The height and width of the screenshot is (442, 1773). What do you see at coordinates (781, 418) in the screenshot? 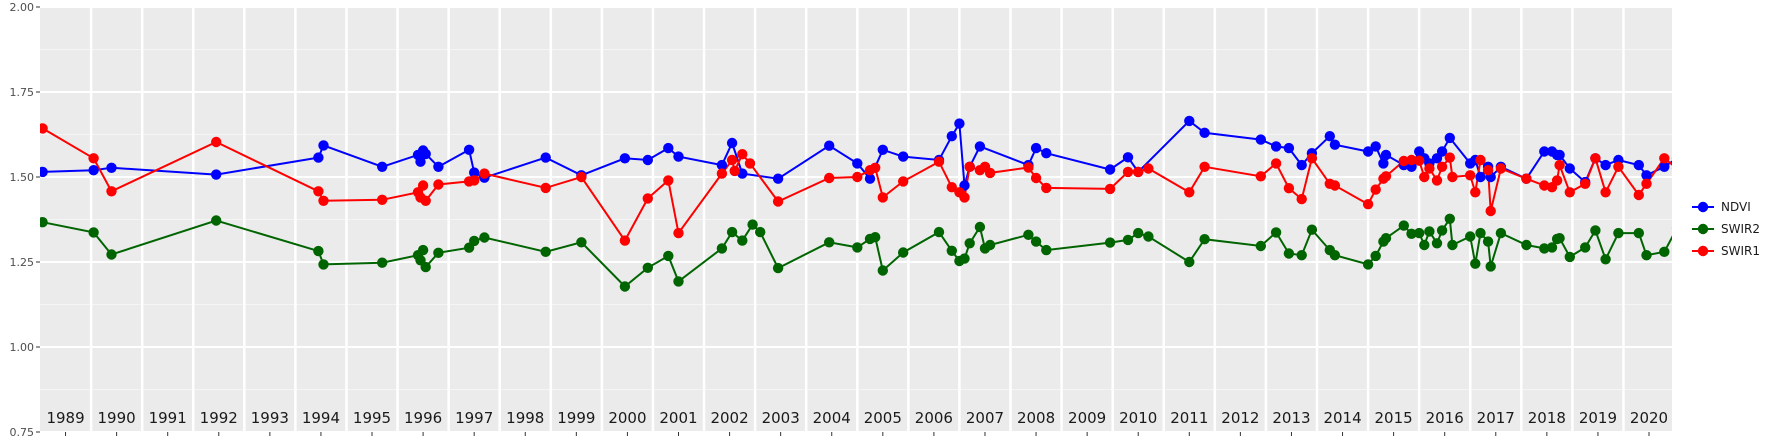
I see `year-label: 2003` at bounding box center [781, 418].